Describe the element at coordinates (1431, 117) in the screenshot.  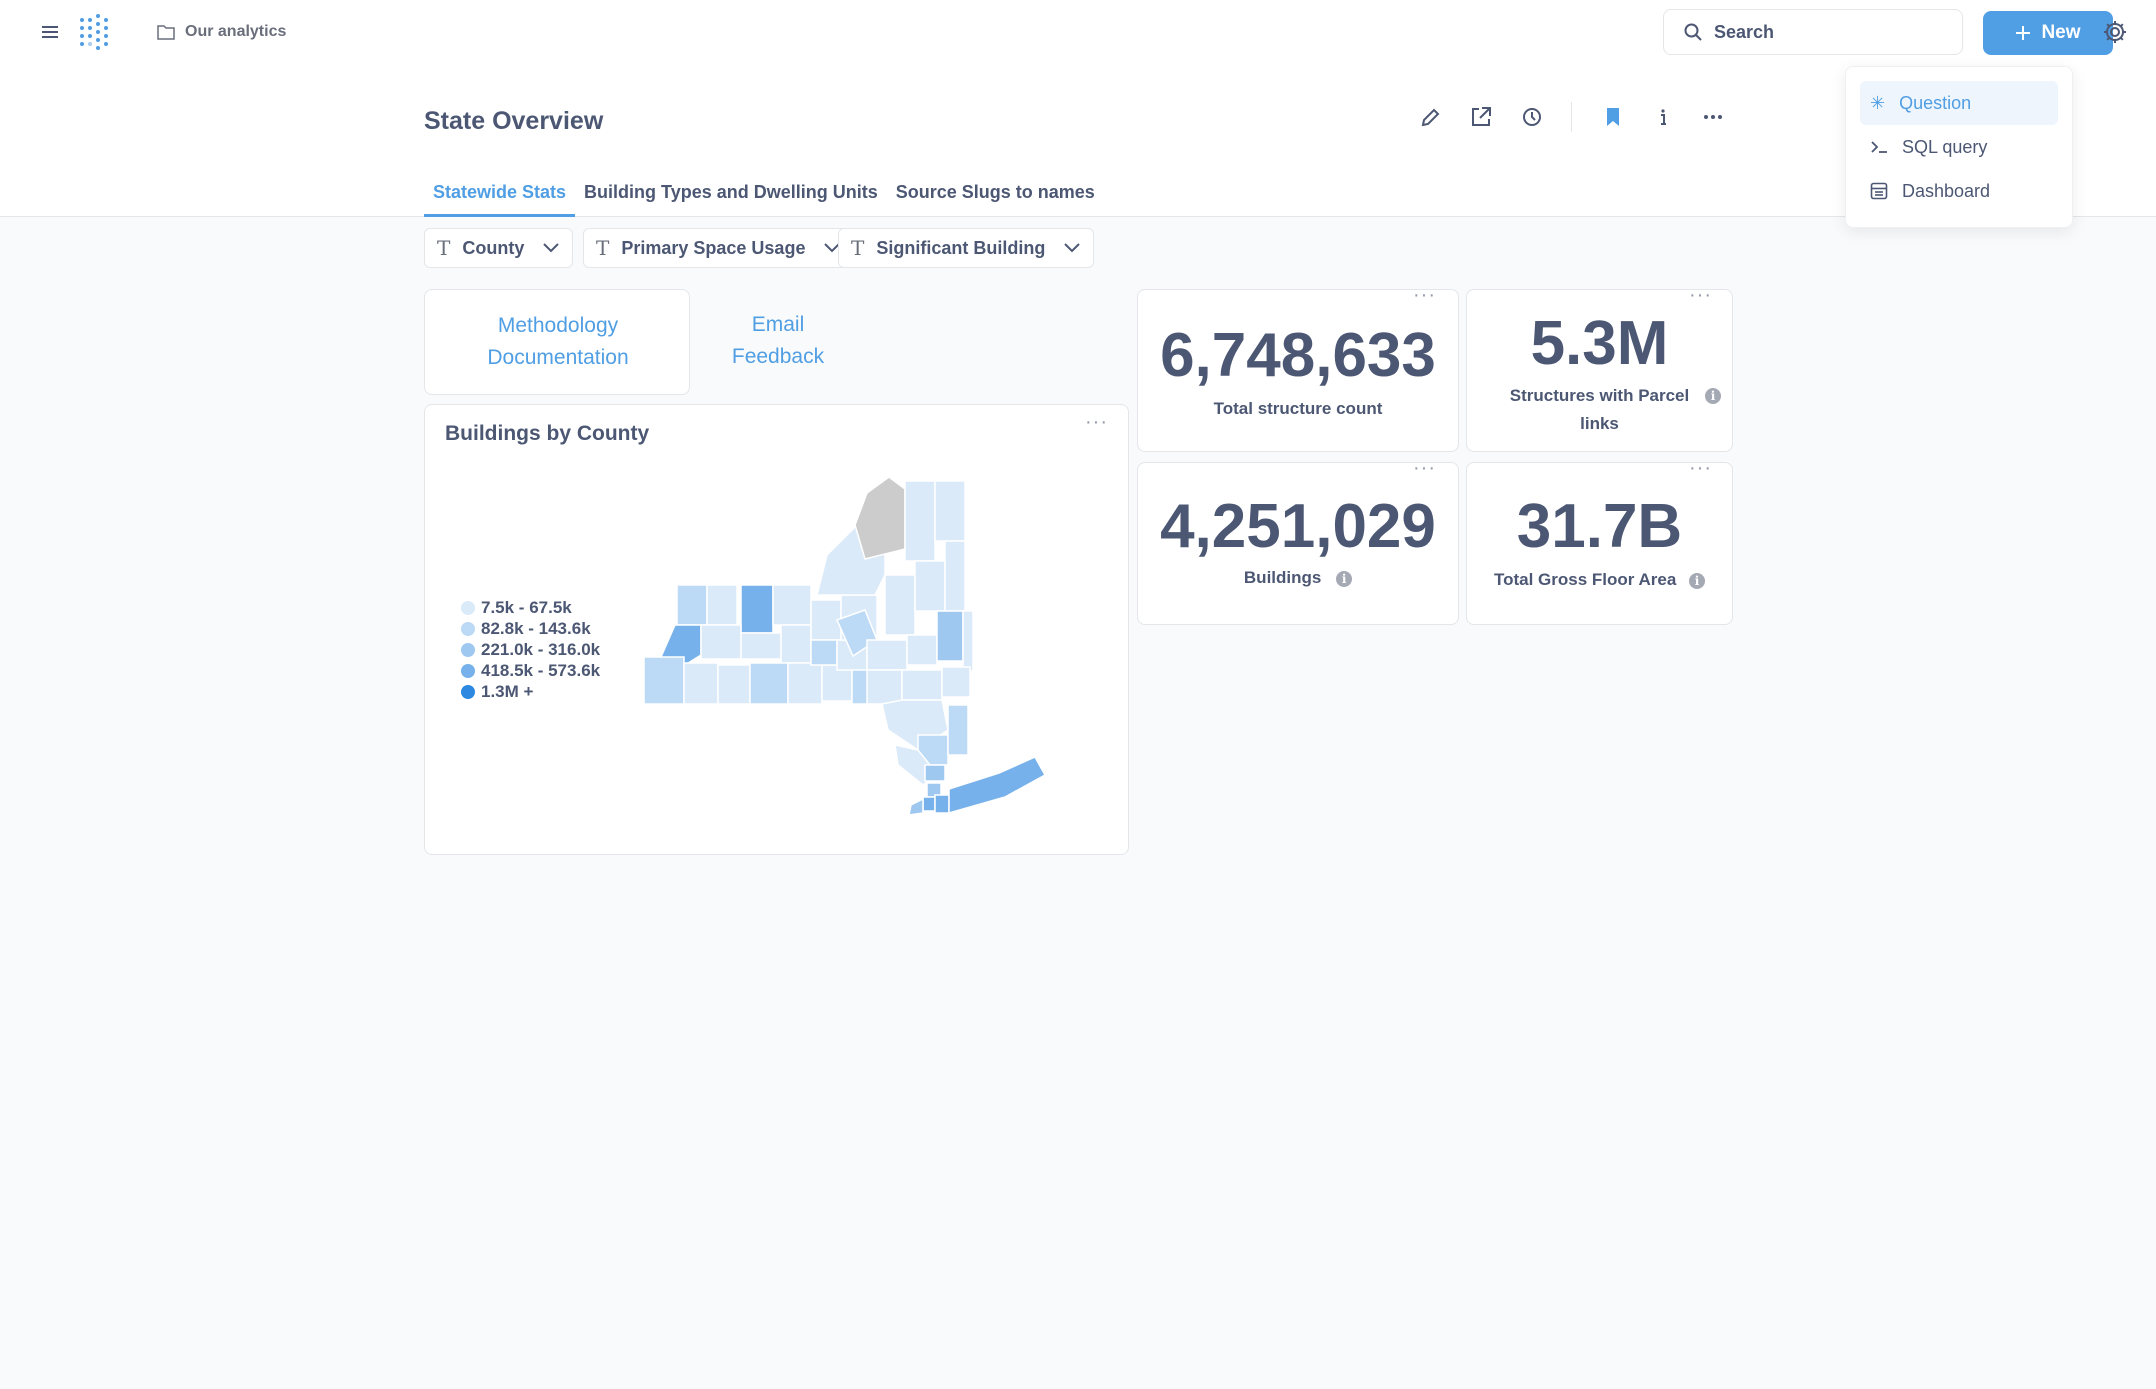
I see `pencil-icon` at that location.